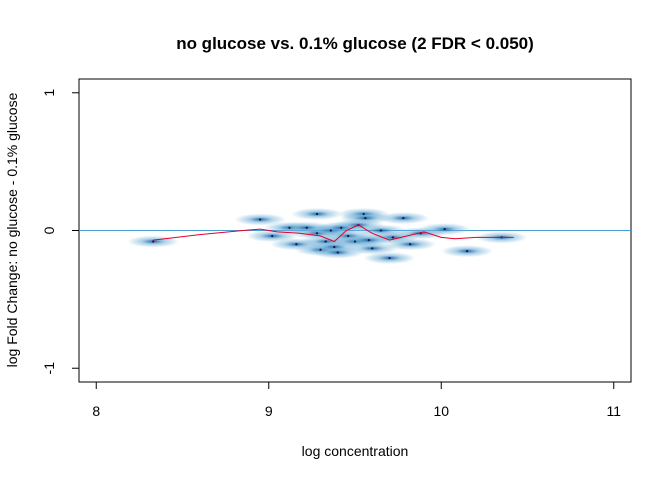  What do you see at coordinates (613, 411) in the screenshot?
I see `x-tick-label: 11` at bounding box center [613, 411].